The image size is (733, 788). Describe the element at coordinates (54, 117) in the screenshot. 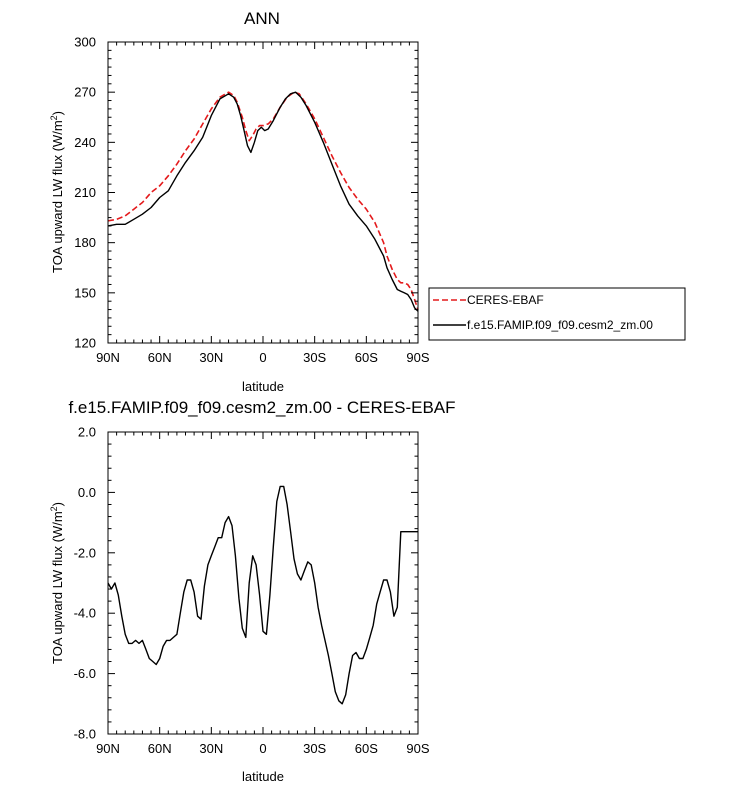

I see `top-y-label-superscript: 2` at that location.